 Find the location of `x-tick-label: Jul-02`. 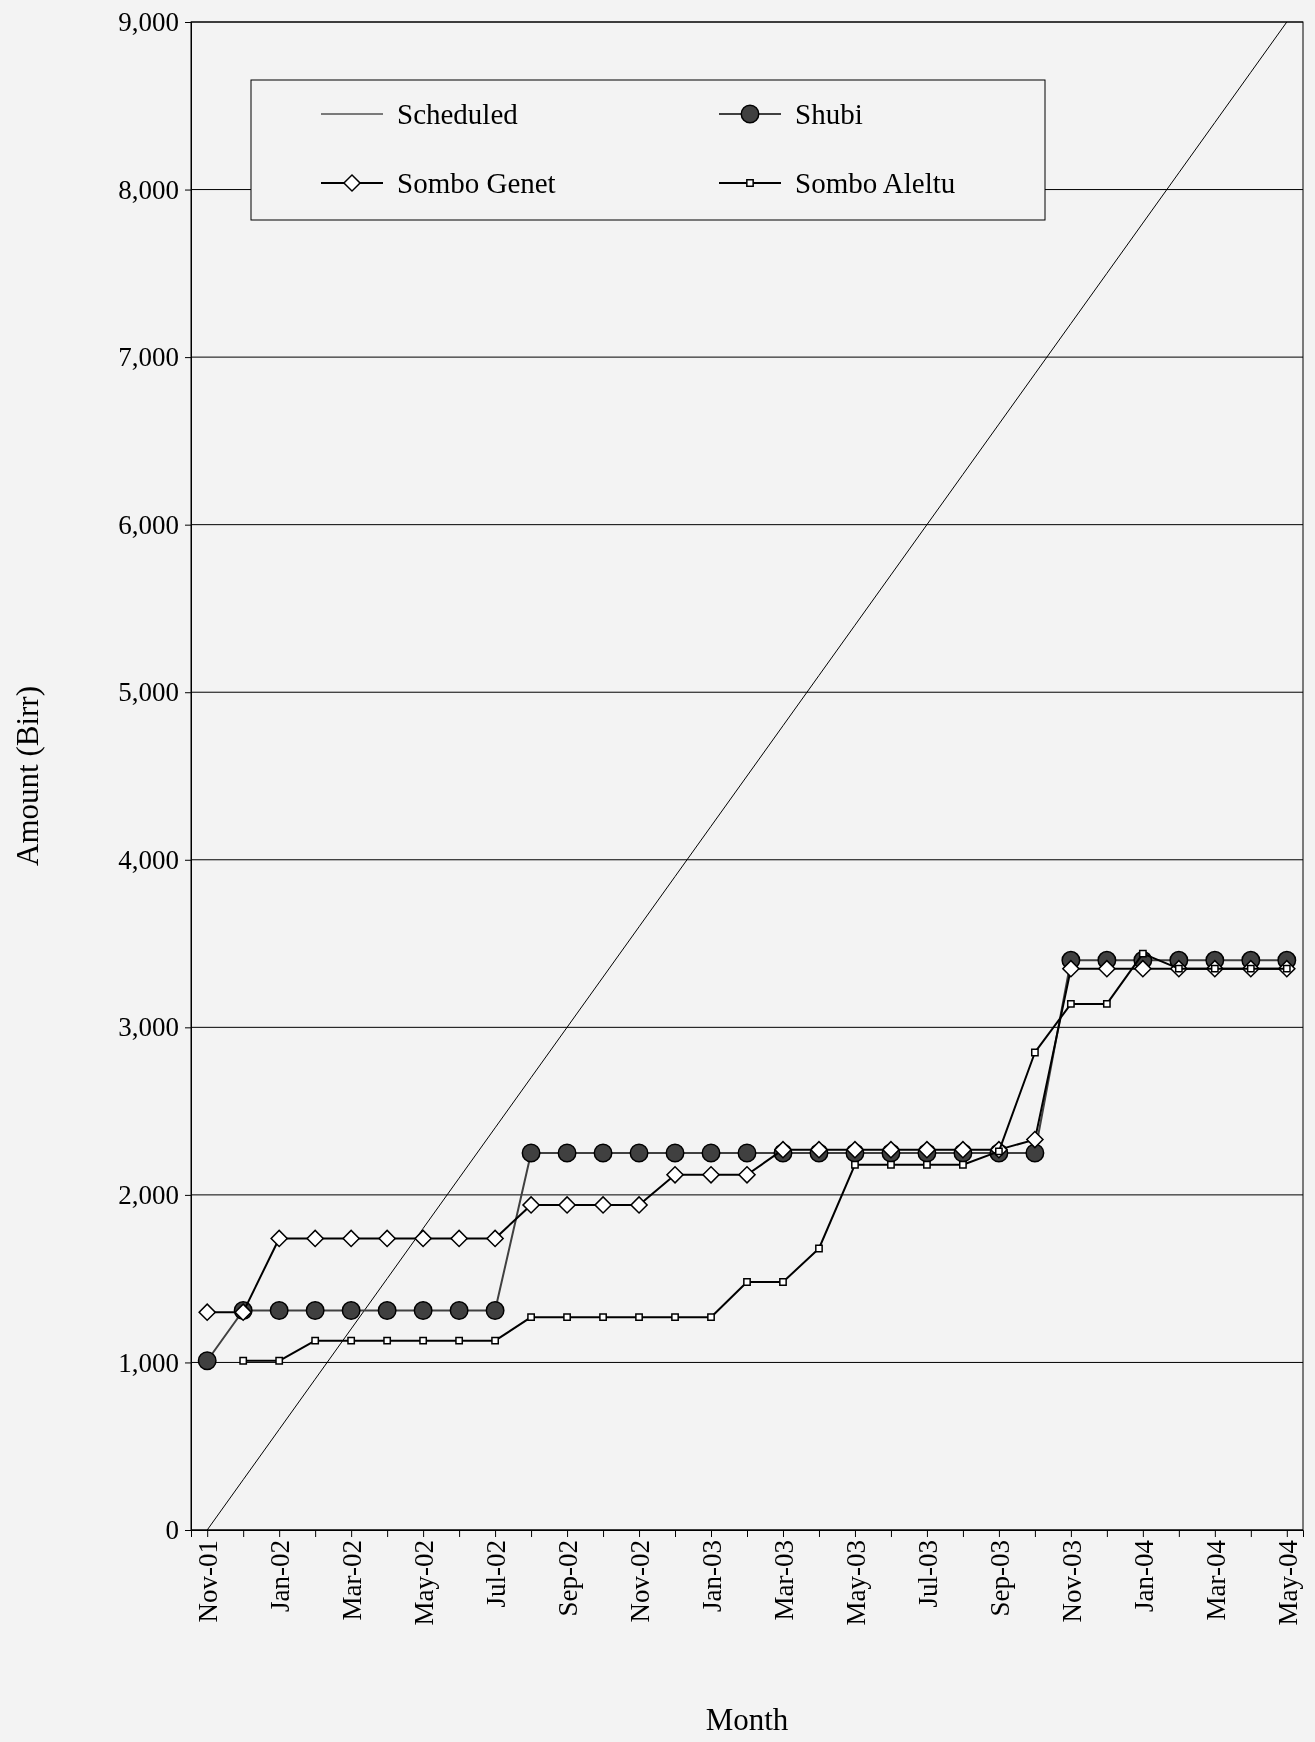

x-tick-label: Jul-02 is located at coordinates (496, 1574).